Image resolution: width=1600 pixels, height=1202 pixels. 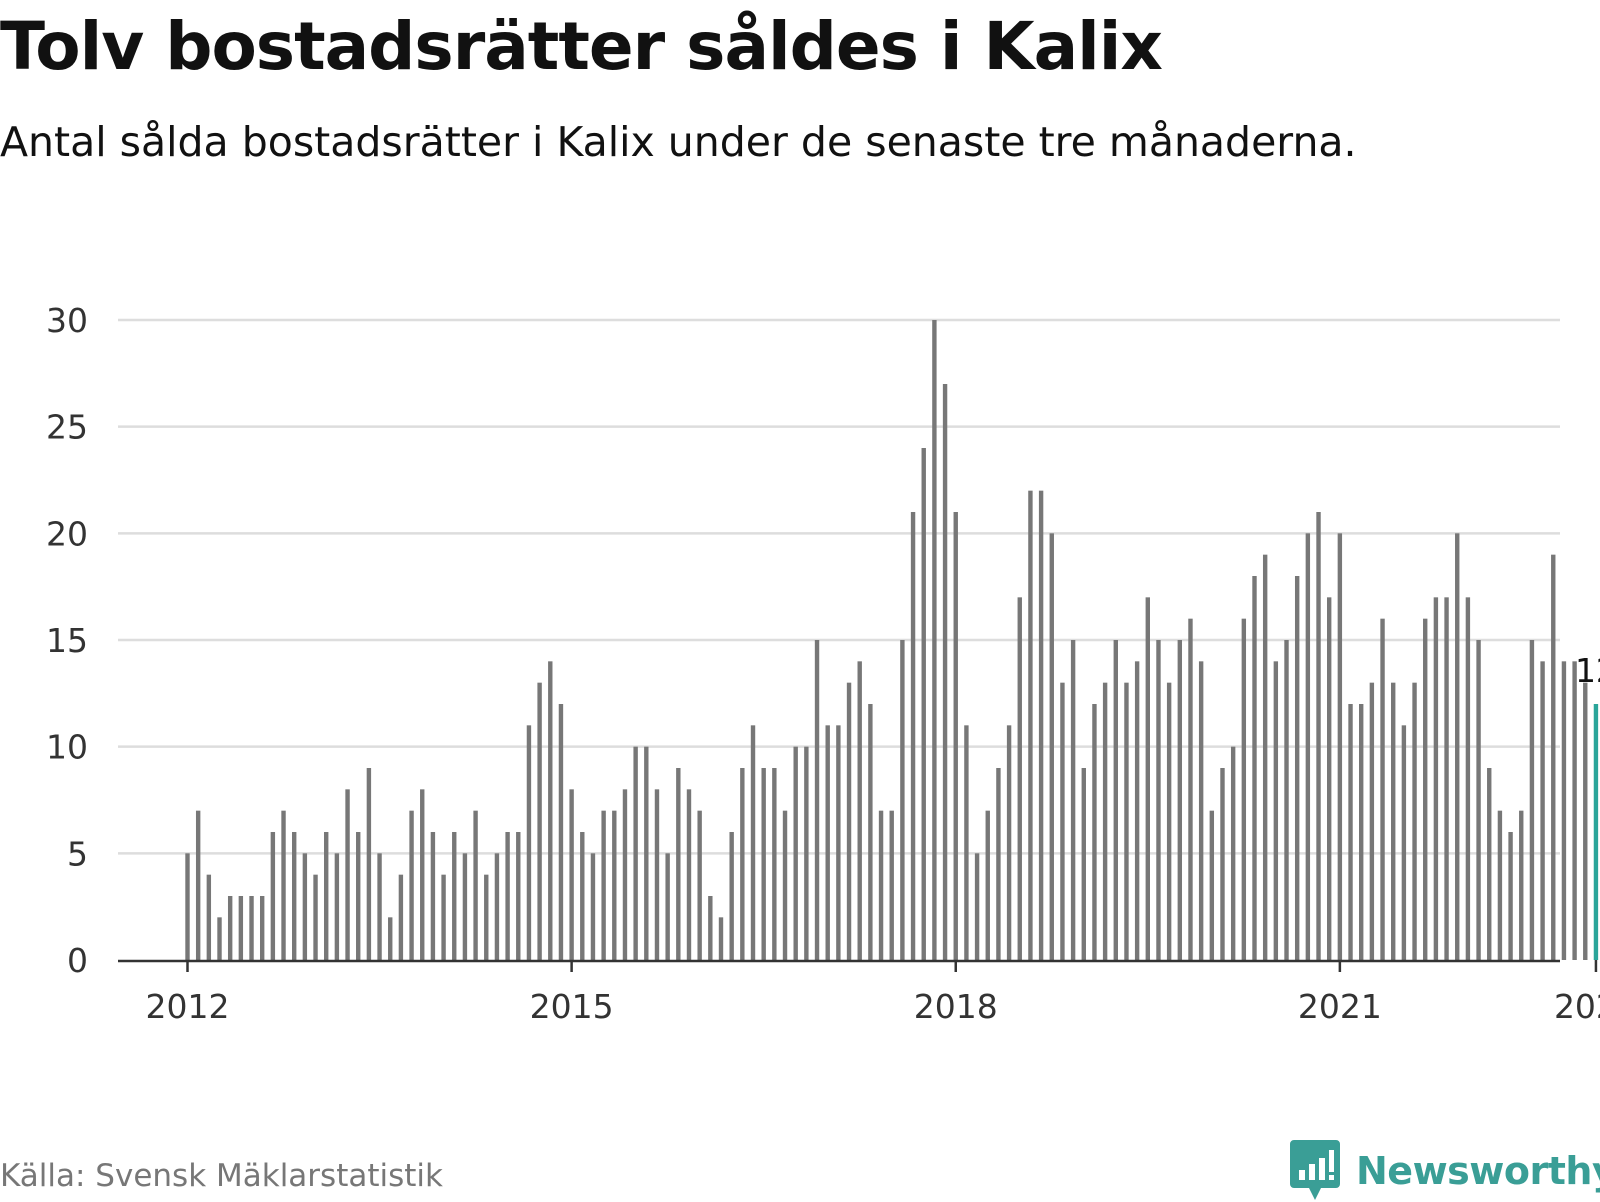 What do you see at coordinates (67, 640) in the screenshot?
I see `y-tick-label: 15` at bounding box center [67, 640].